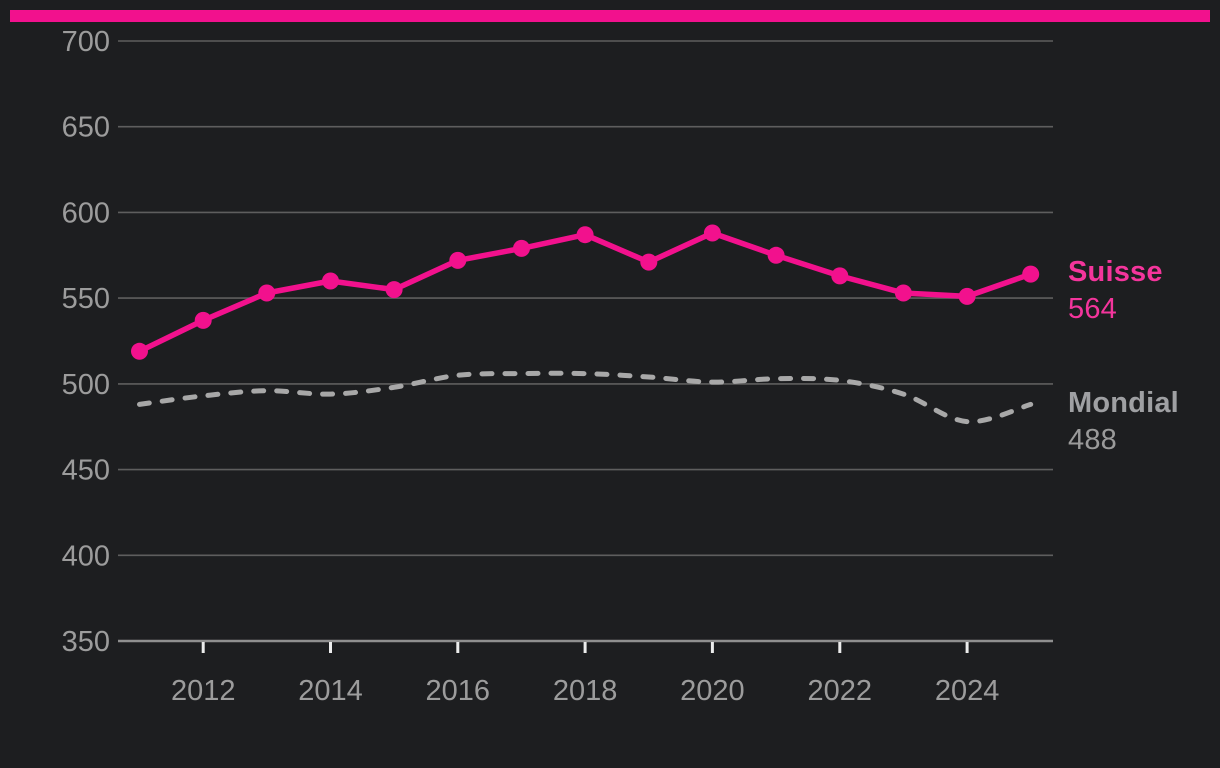 Image resolution: width=1220 pixels, height=768 pixels. What do you see at coordinates (203, 691) in the screenshot?
I see `x-tick-label: 2012` at bounding box center [203, 691].